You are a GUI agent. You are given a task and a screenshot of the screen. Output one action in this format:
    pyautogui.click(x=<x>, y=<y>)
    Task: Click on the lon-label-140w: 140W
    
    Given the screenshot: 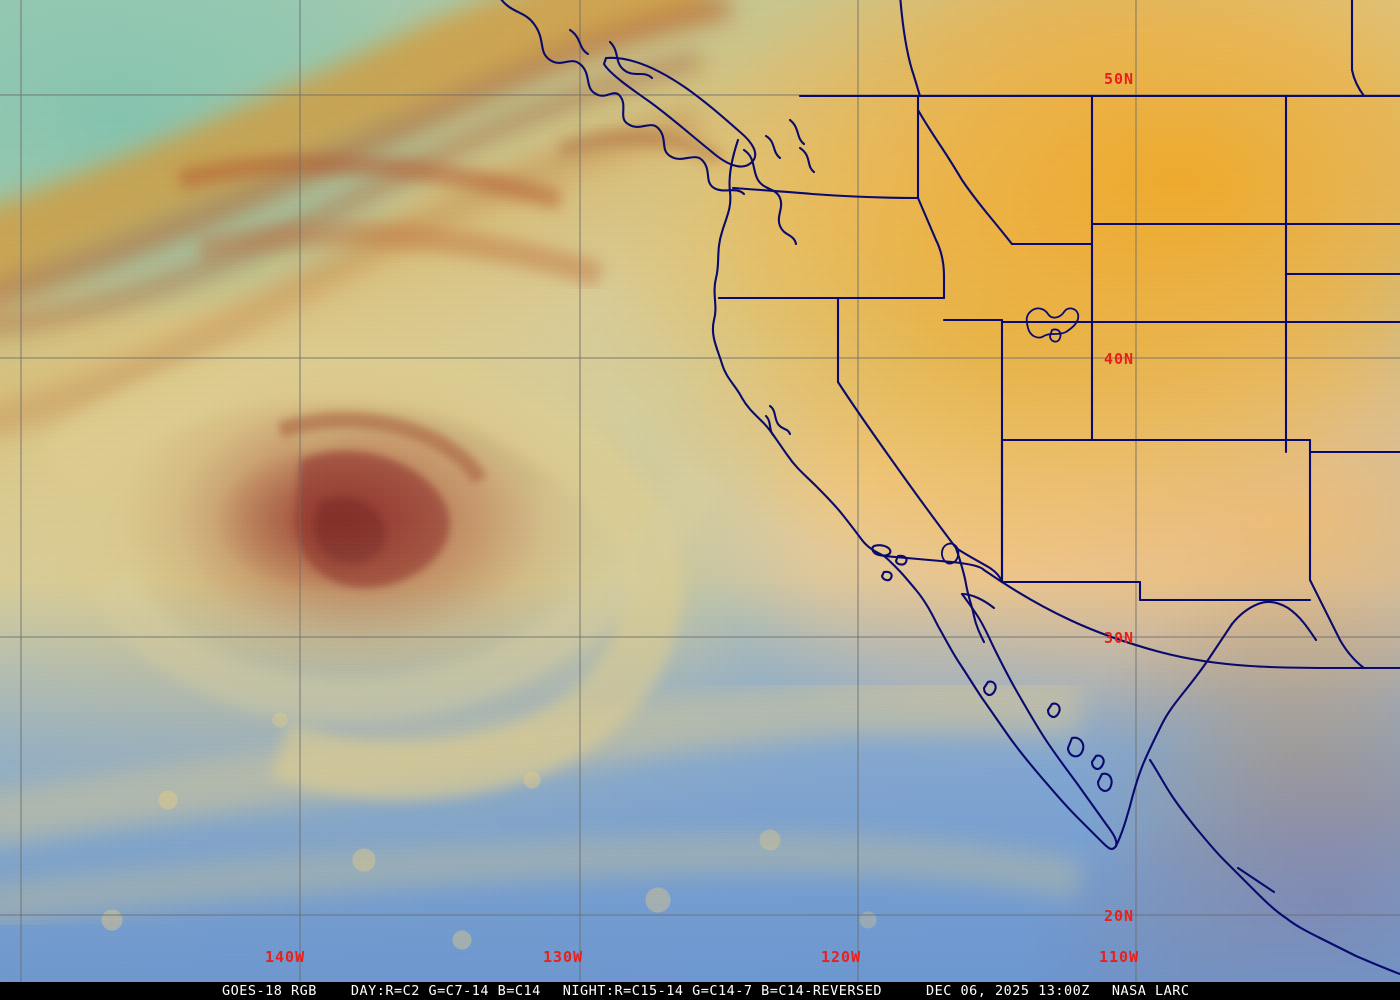 What is the action you would take?
    pyautogui.click(x=285, y=957)
    